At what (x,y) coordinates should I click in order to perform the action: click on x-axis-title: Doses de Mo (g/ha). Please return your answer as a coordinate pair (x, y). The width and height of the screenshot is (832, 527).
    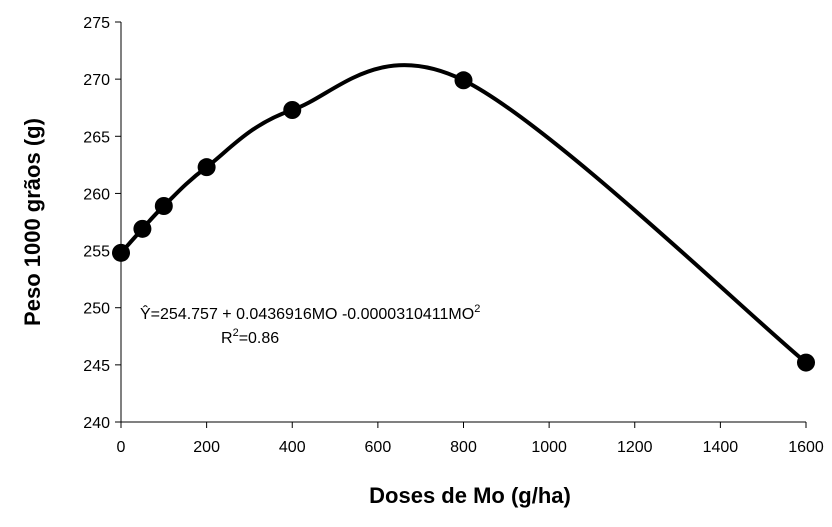
    Looking at the image, I should click on (470, 495).